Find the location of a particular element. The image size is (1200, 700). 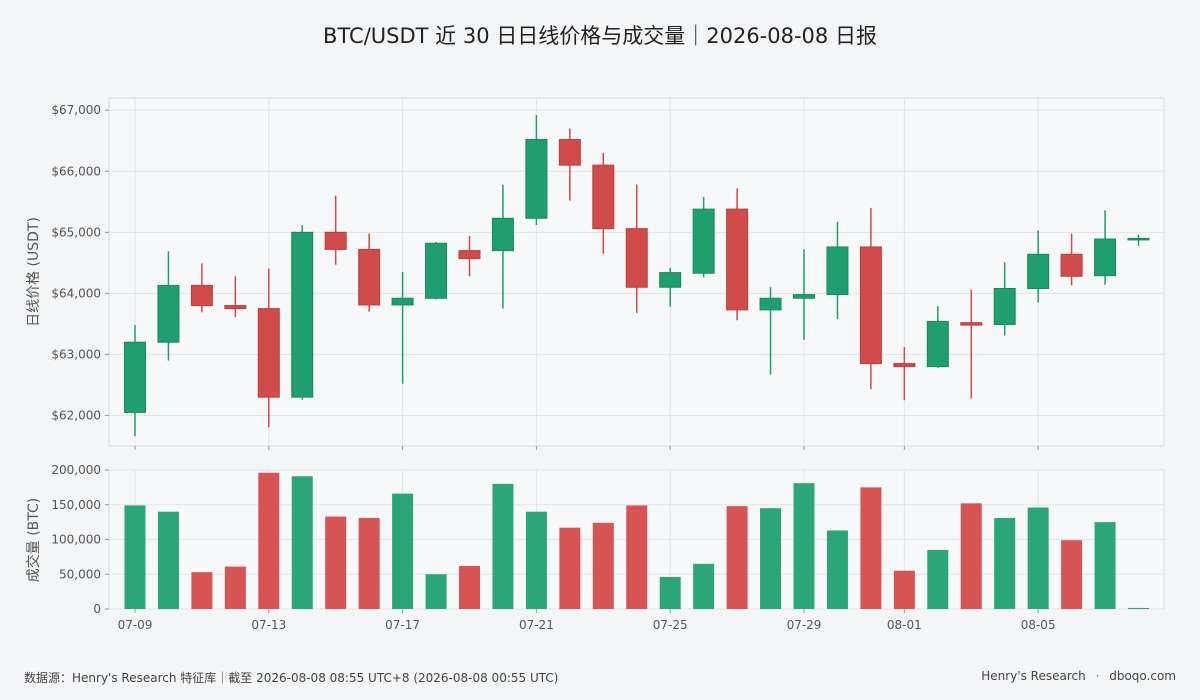

xtick-label: 07-09 is located at coordinates (135, 625).